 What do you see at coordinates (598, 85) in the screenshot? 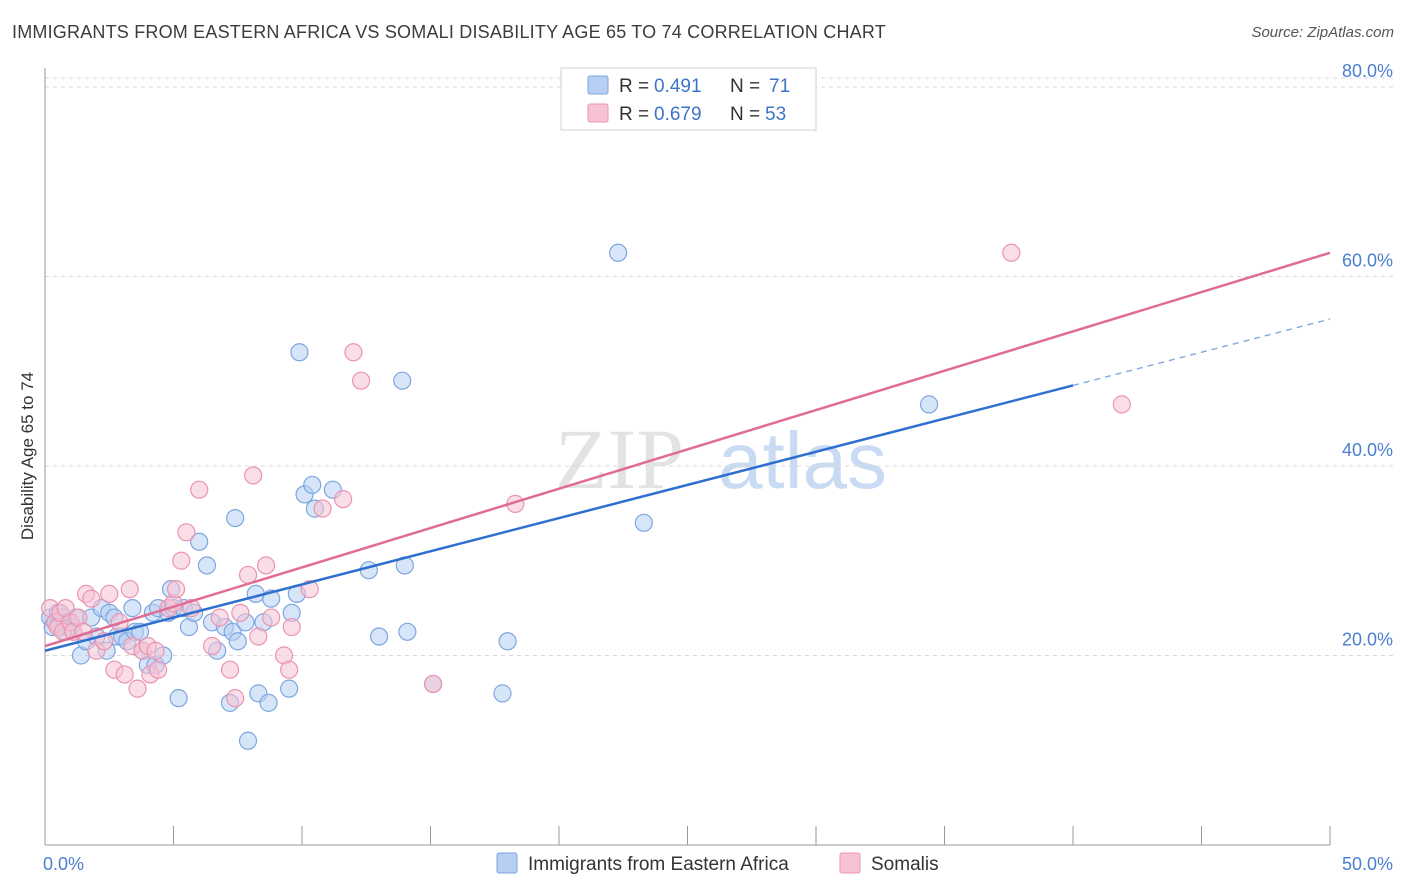
I see `legend-swatch-blue` at bounding box center [598, 85].